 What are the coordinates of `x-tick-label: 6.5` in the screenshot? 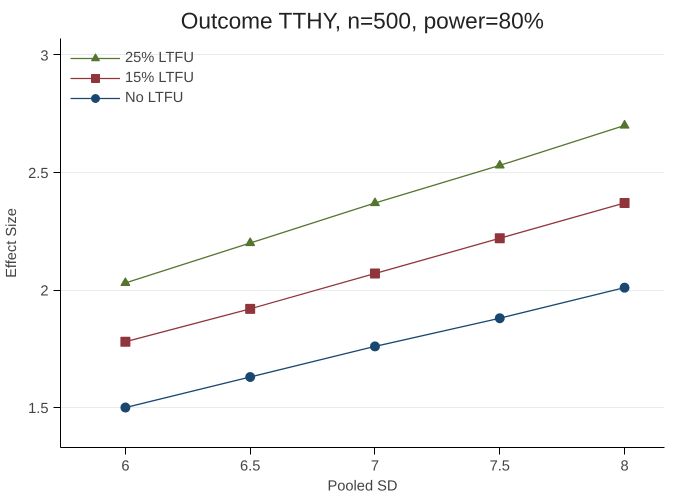 It's located at (250, 466).